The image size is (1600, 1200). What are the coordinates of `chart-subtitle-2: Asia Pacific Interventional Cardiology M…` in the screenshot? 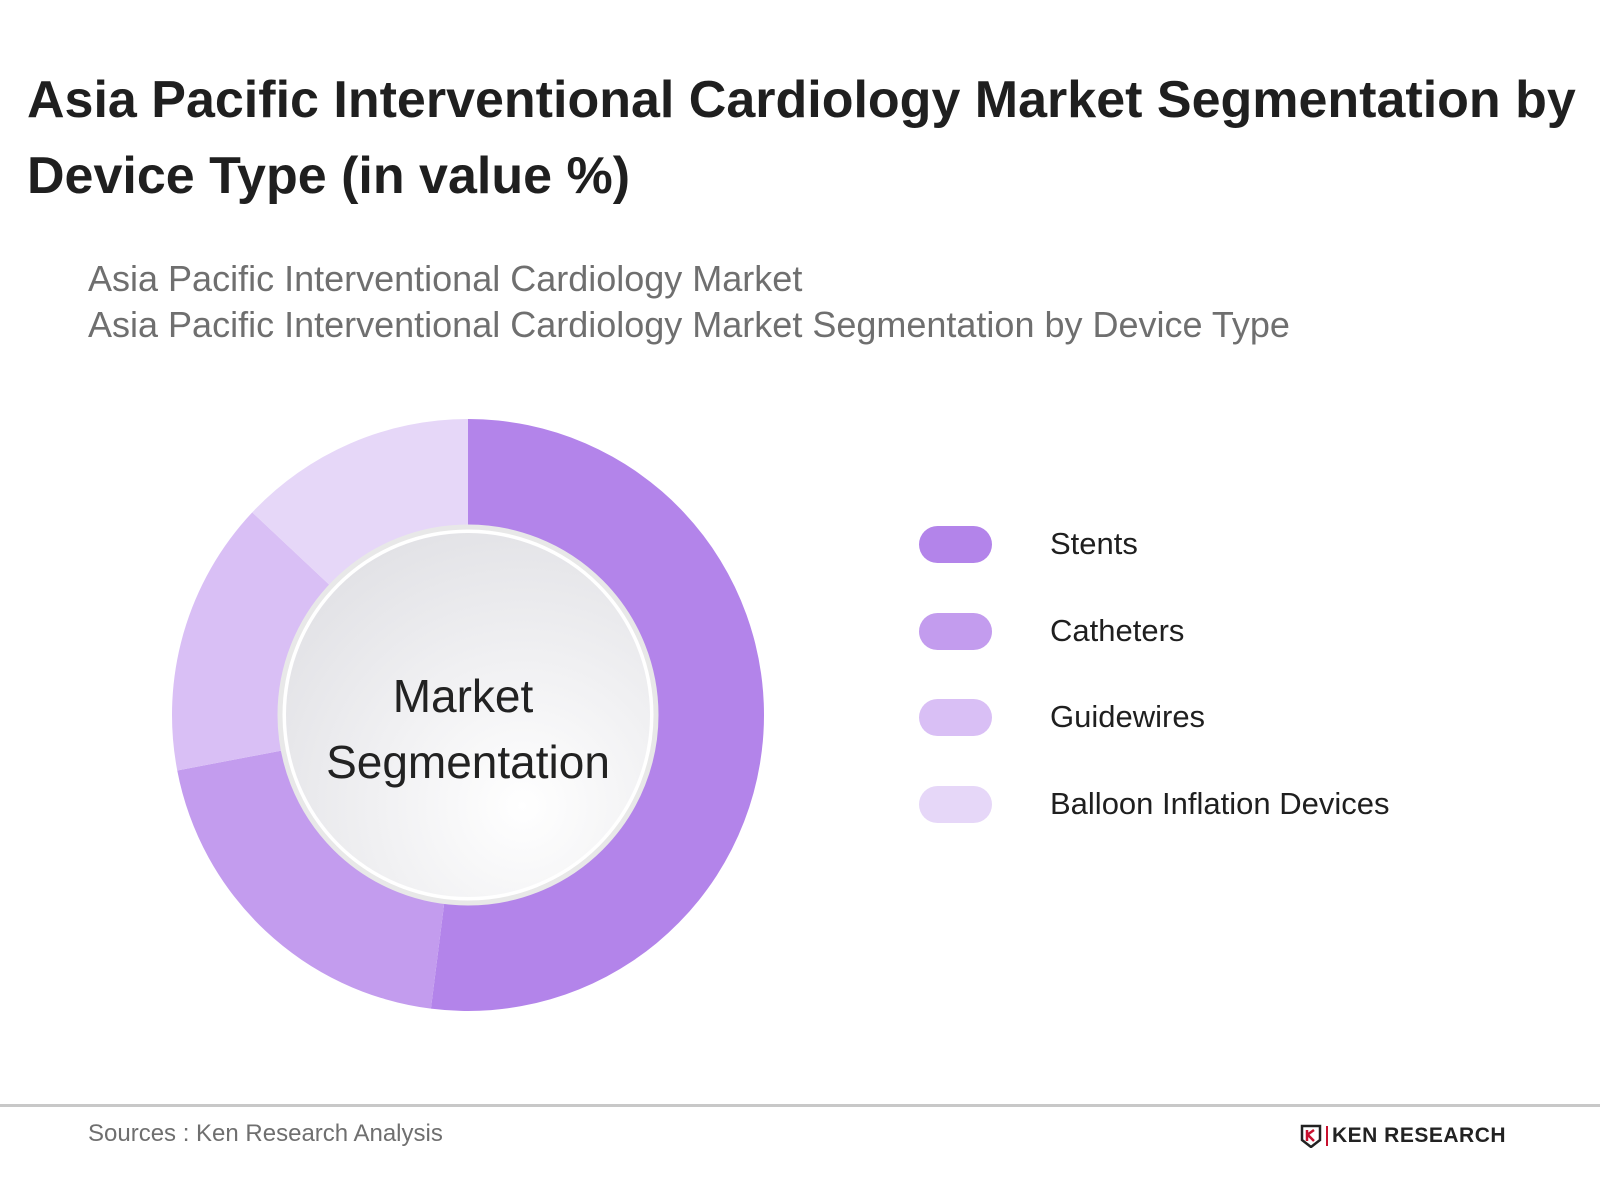 It's located at (689, 324).